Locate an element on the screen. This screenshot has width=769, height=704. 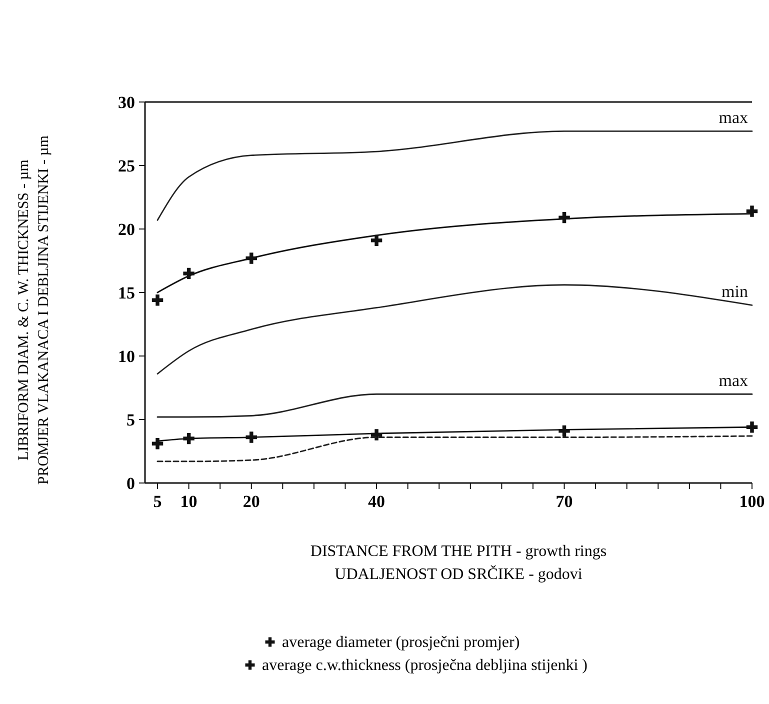
y-tick-label: 30 is located at coordinates (126, 102).